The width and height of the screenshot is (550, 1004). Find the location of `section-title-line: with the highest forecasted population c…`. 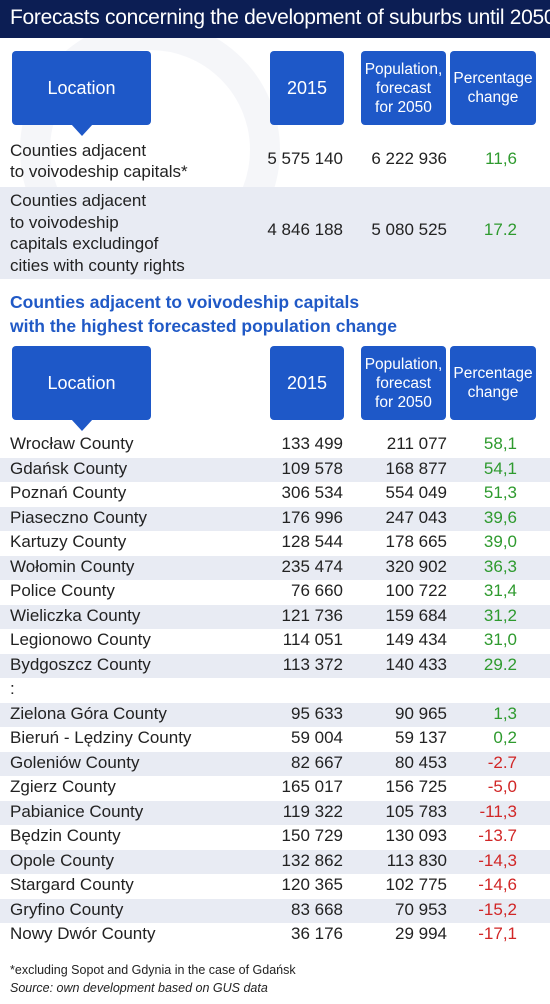

section-title-line: with the highest forecasted population c… is located at coordinates (203, 326).